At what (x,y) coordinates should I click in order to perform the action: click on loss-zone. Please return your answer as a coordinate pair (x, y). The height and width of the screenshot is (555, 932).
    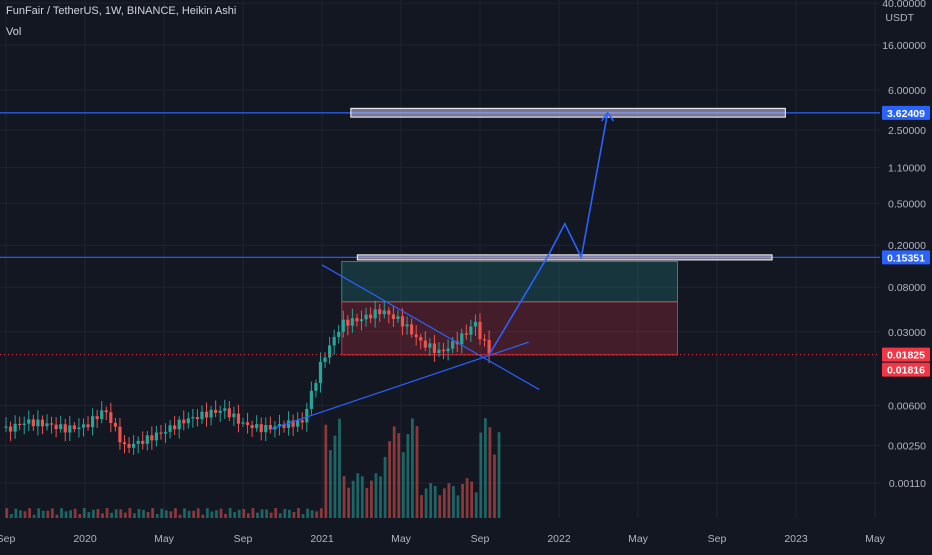
    Looking at the image, I should click on (509, 328).